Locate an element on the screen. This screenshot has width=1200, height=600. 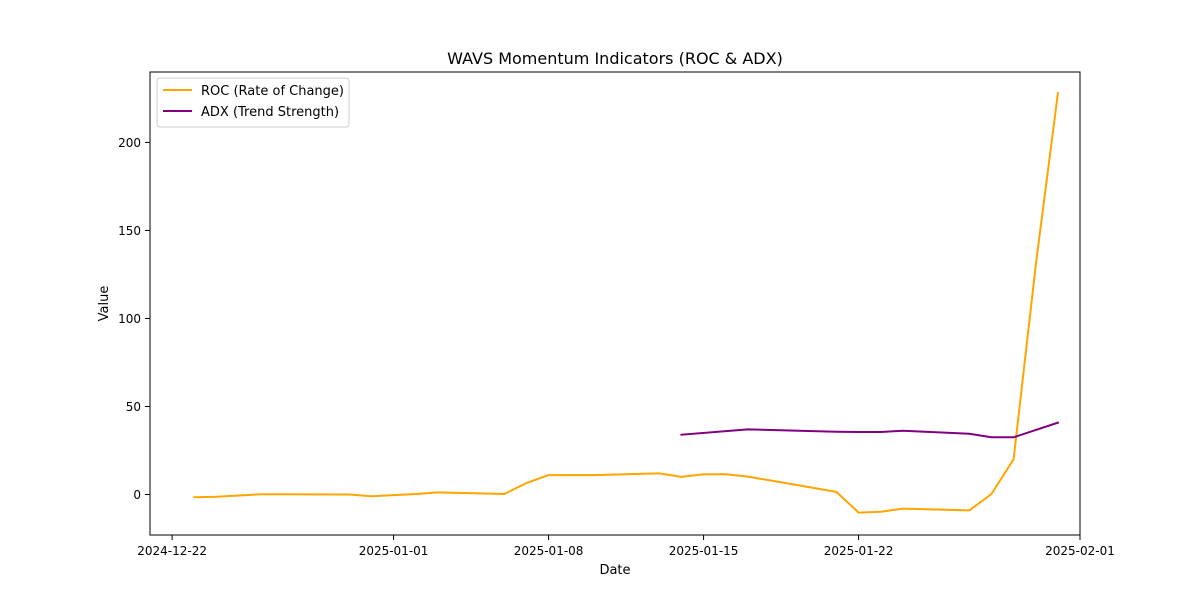
y-axis: 0 50 100 150 200 is located at coordinates (134, 319).